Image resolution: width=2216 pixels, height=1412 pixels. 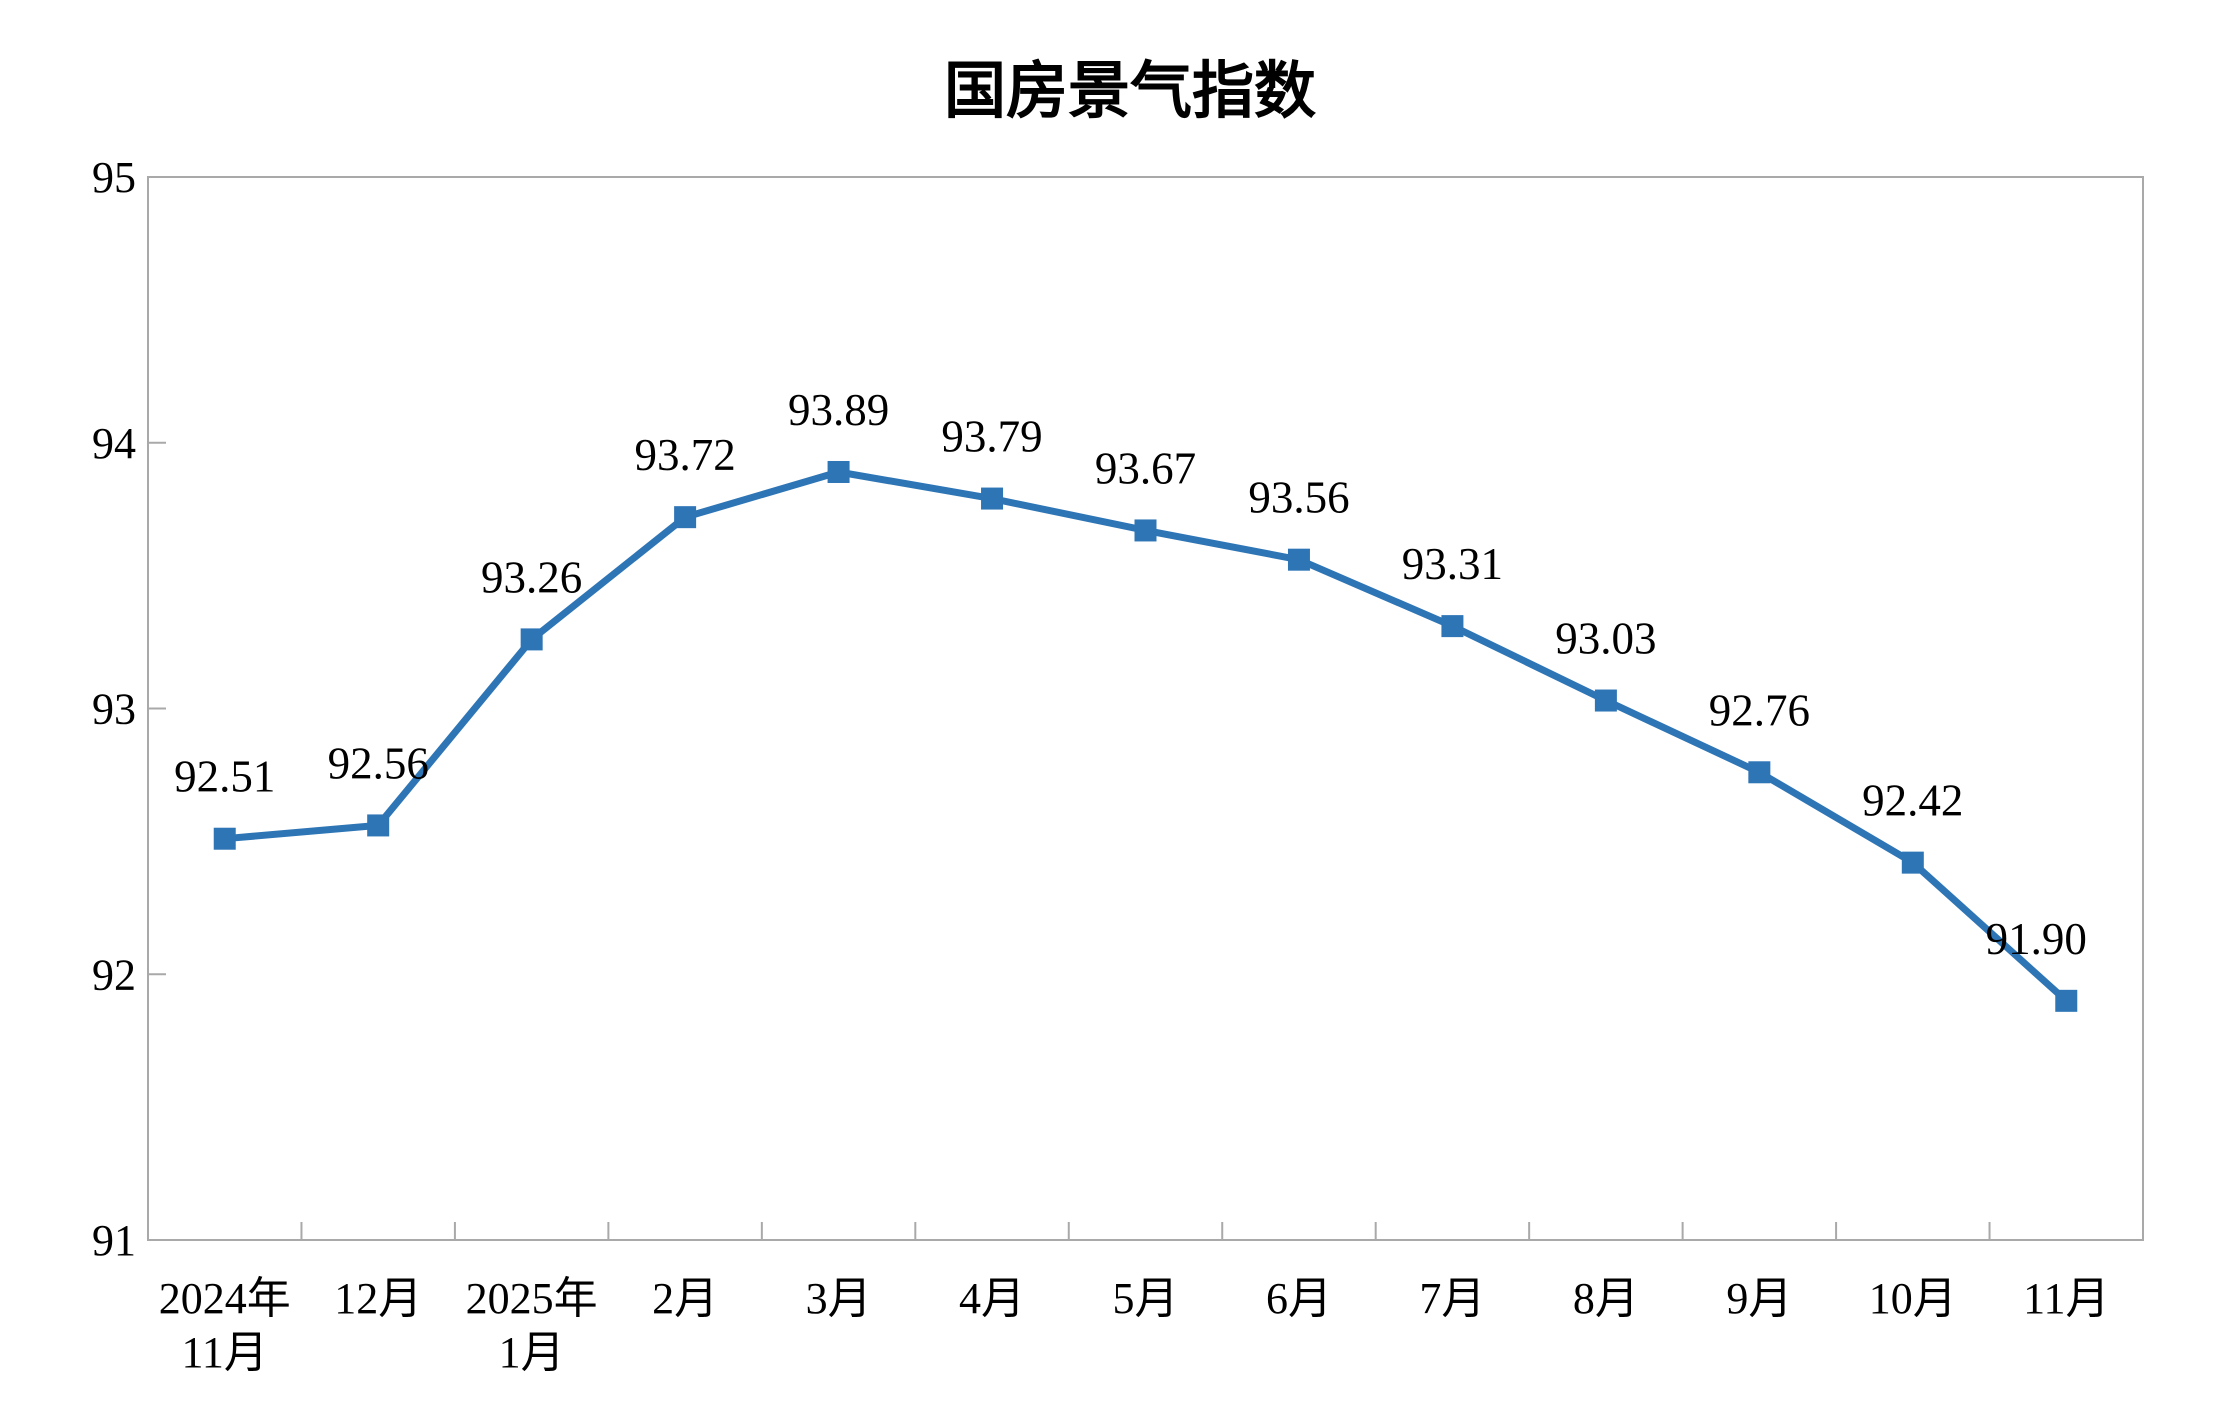 What do you see at coordinates (1452, 564) in the screenshot?
I see `data-point-label: 93.31` at bounding box center [1452, 564].